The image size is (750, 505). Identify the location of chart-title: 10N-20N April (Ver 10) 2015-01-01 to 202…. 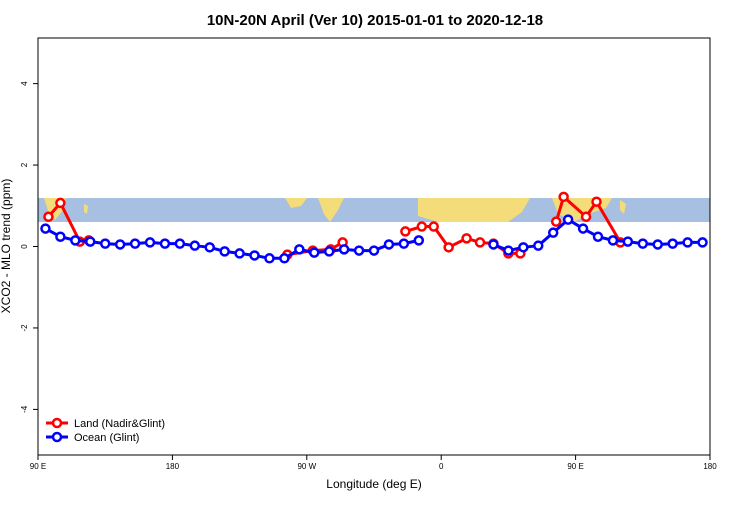
(375, 20).